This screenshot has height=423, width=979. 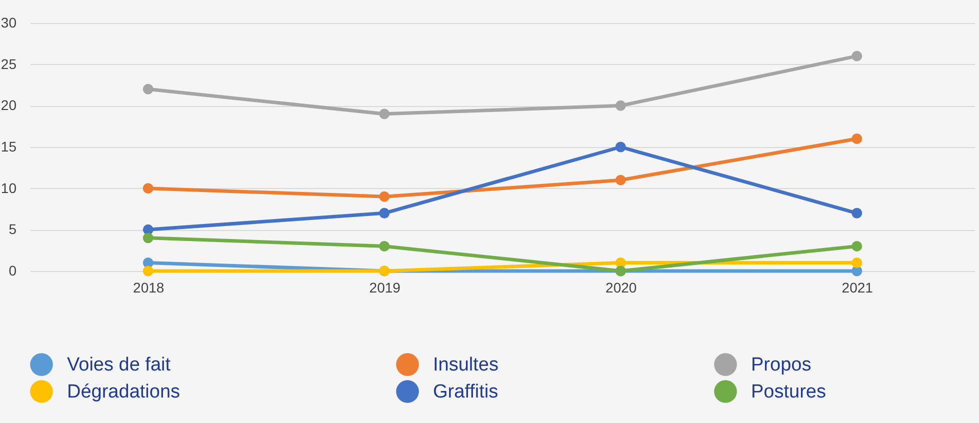 I want to click on legend-label: Graffitis, so click(x=465, y=392).